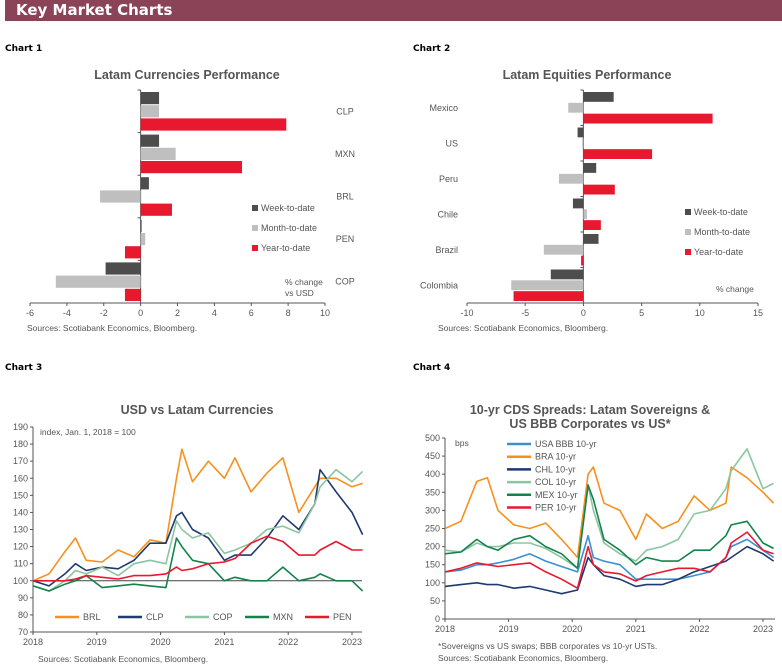 The height and width of the screenshot is (669, 782). What do you see at coordinates (177, 313) in the screenshot?
I see `x-tick-label: 2` at bounding box center [177, 313].